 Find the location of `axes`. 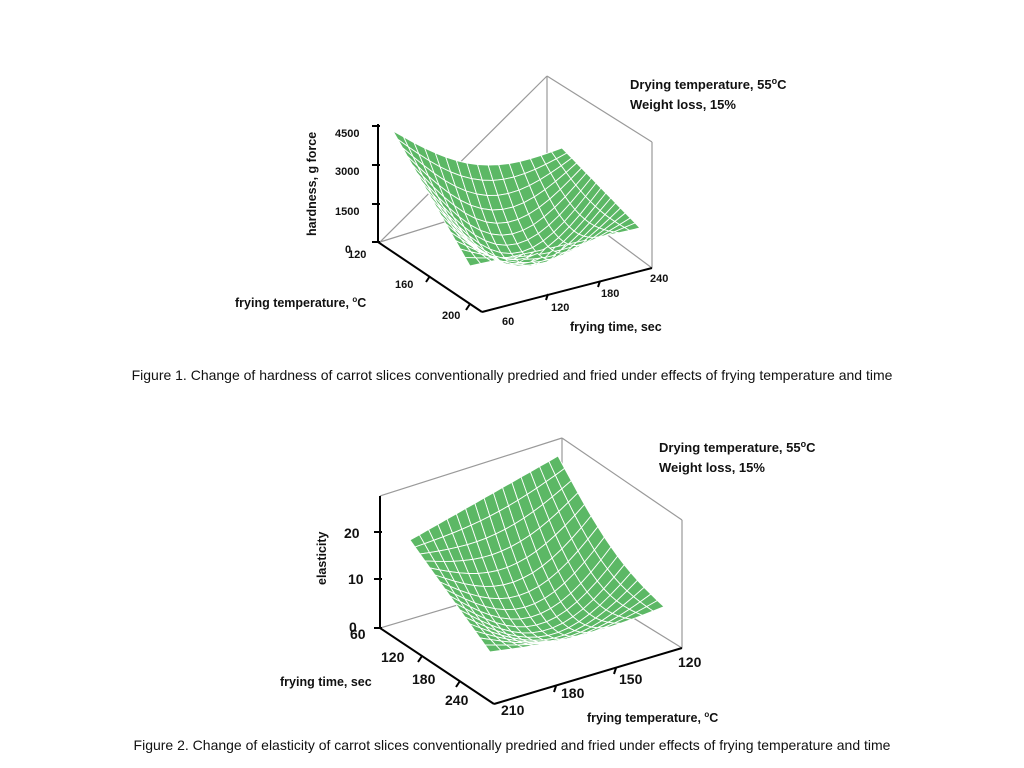

axes is located at coordinates (531, 600).